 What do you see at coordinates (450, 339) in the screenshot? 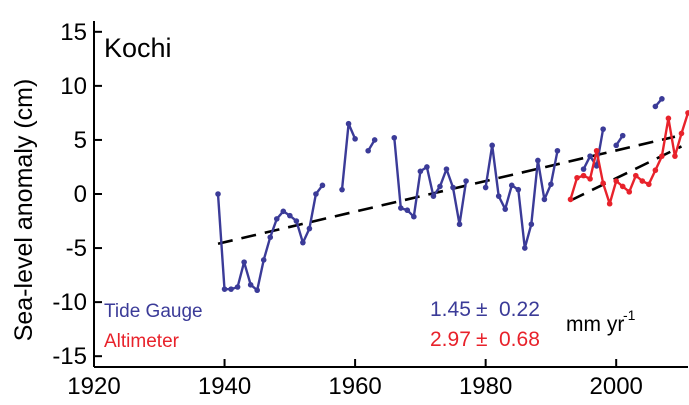
I see `rate-value: 2.97` at bounding box center [450, 339].